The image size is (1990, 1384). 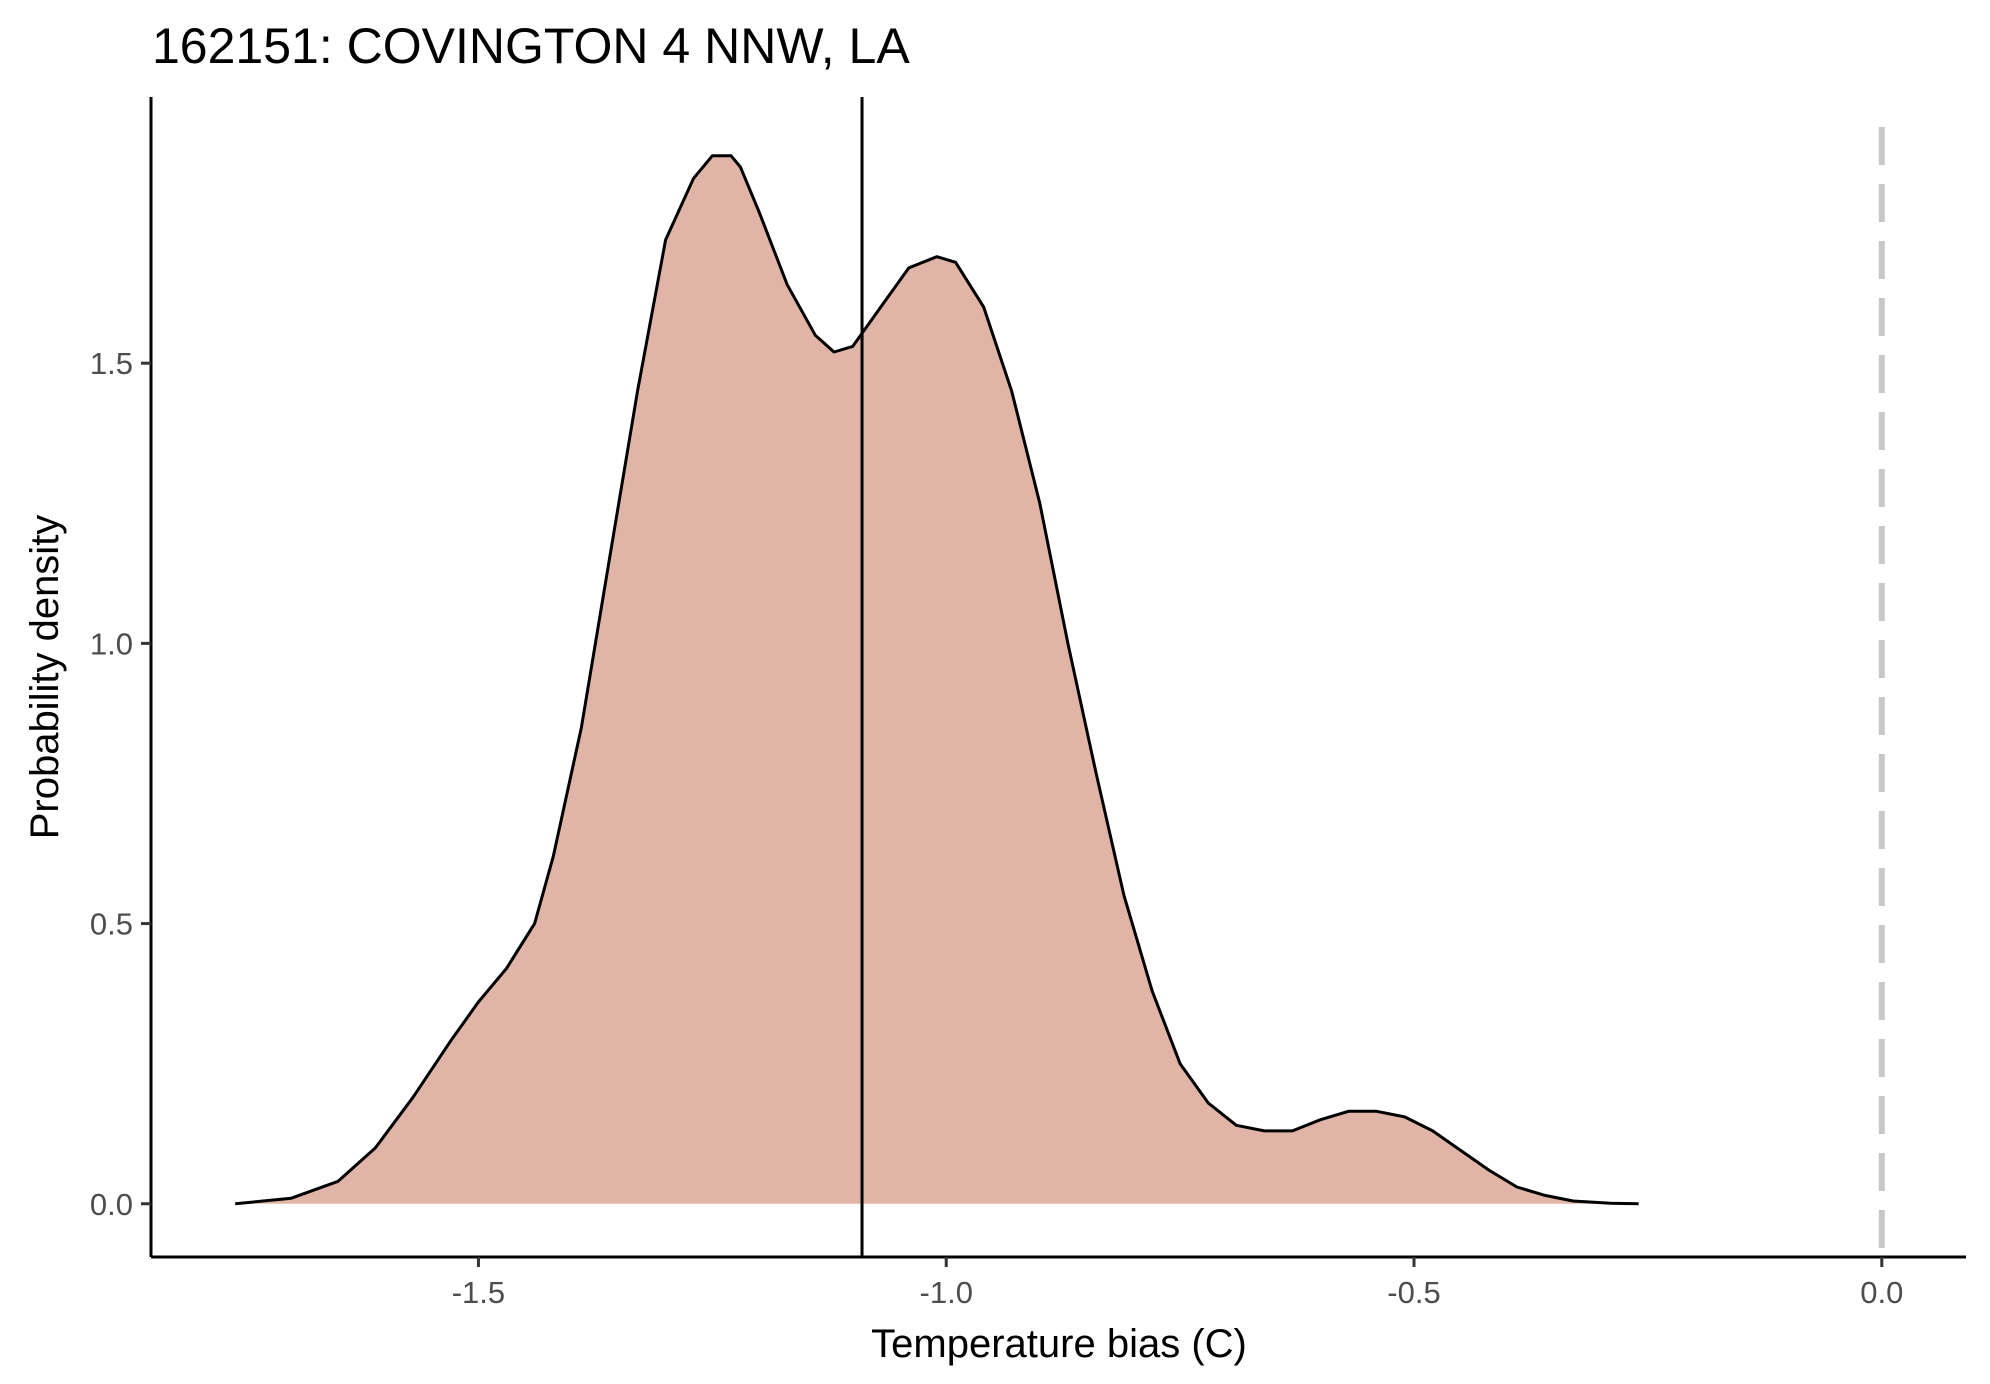 I want to click on y-tick-label: 0.5, so click(x=111, y=924).